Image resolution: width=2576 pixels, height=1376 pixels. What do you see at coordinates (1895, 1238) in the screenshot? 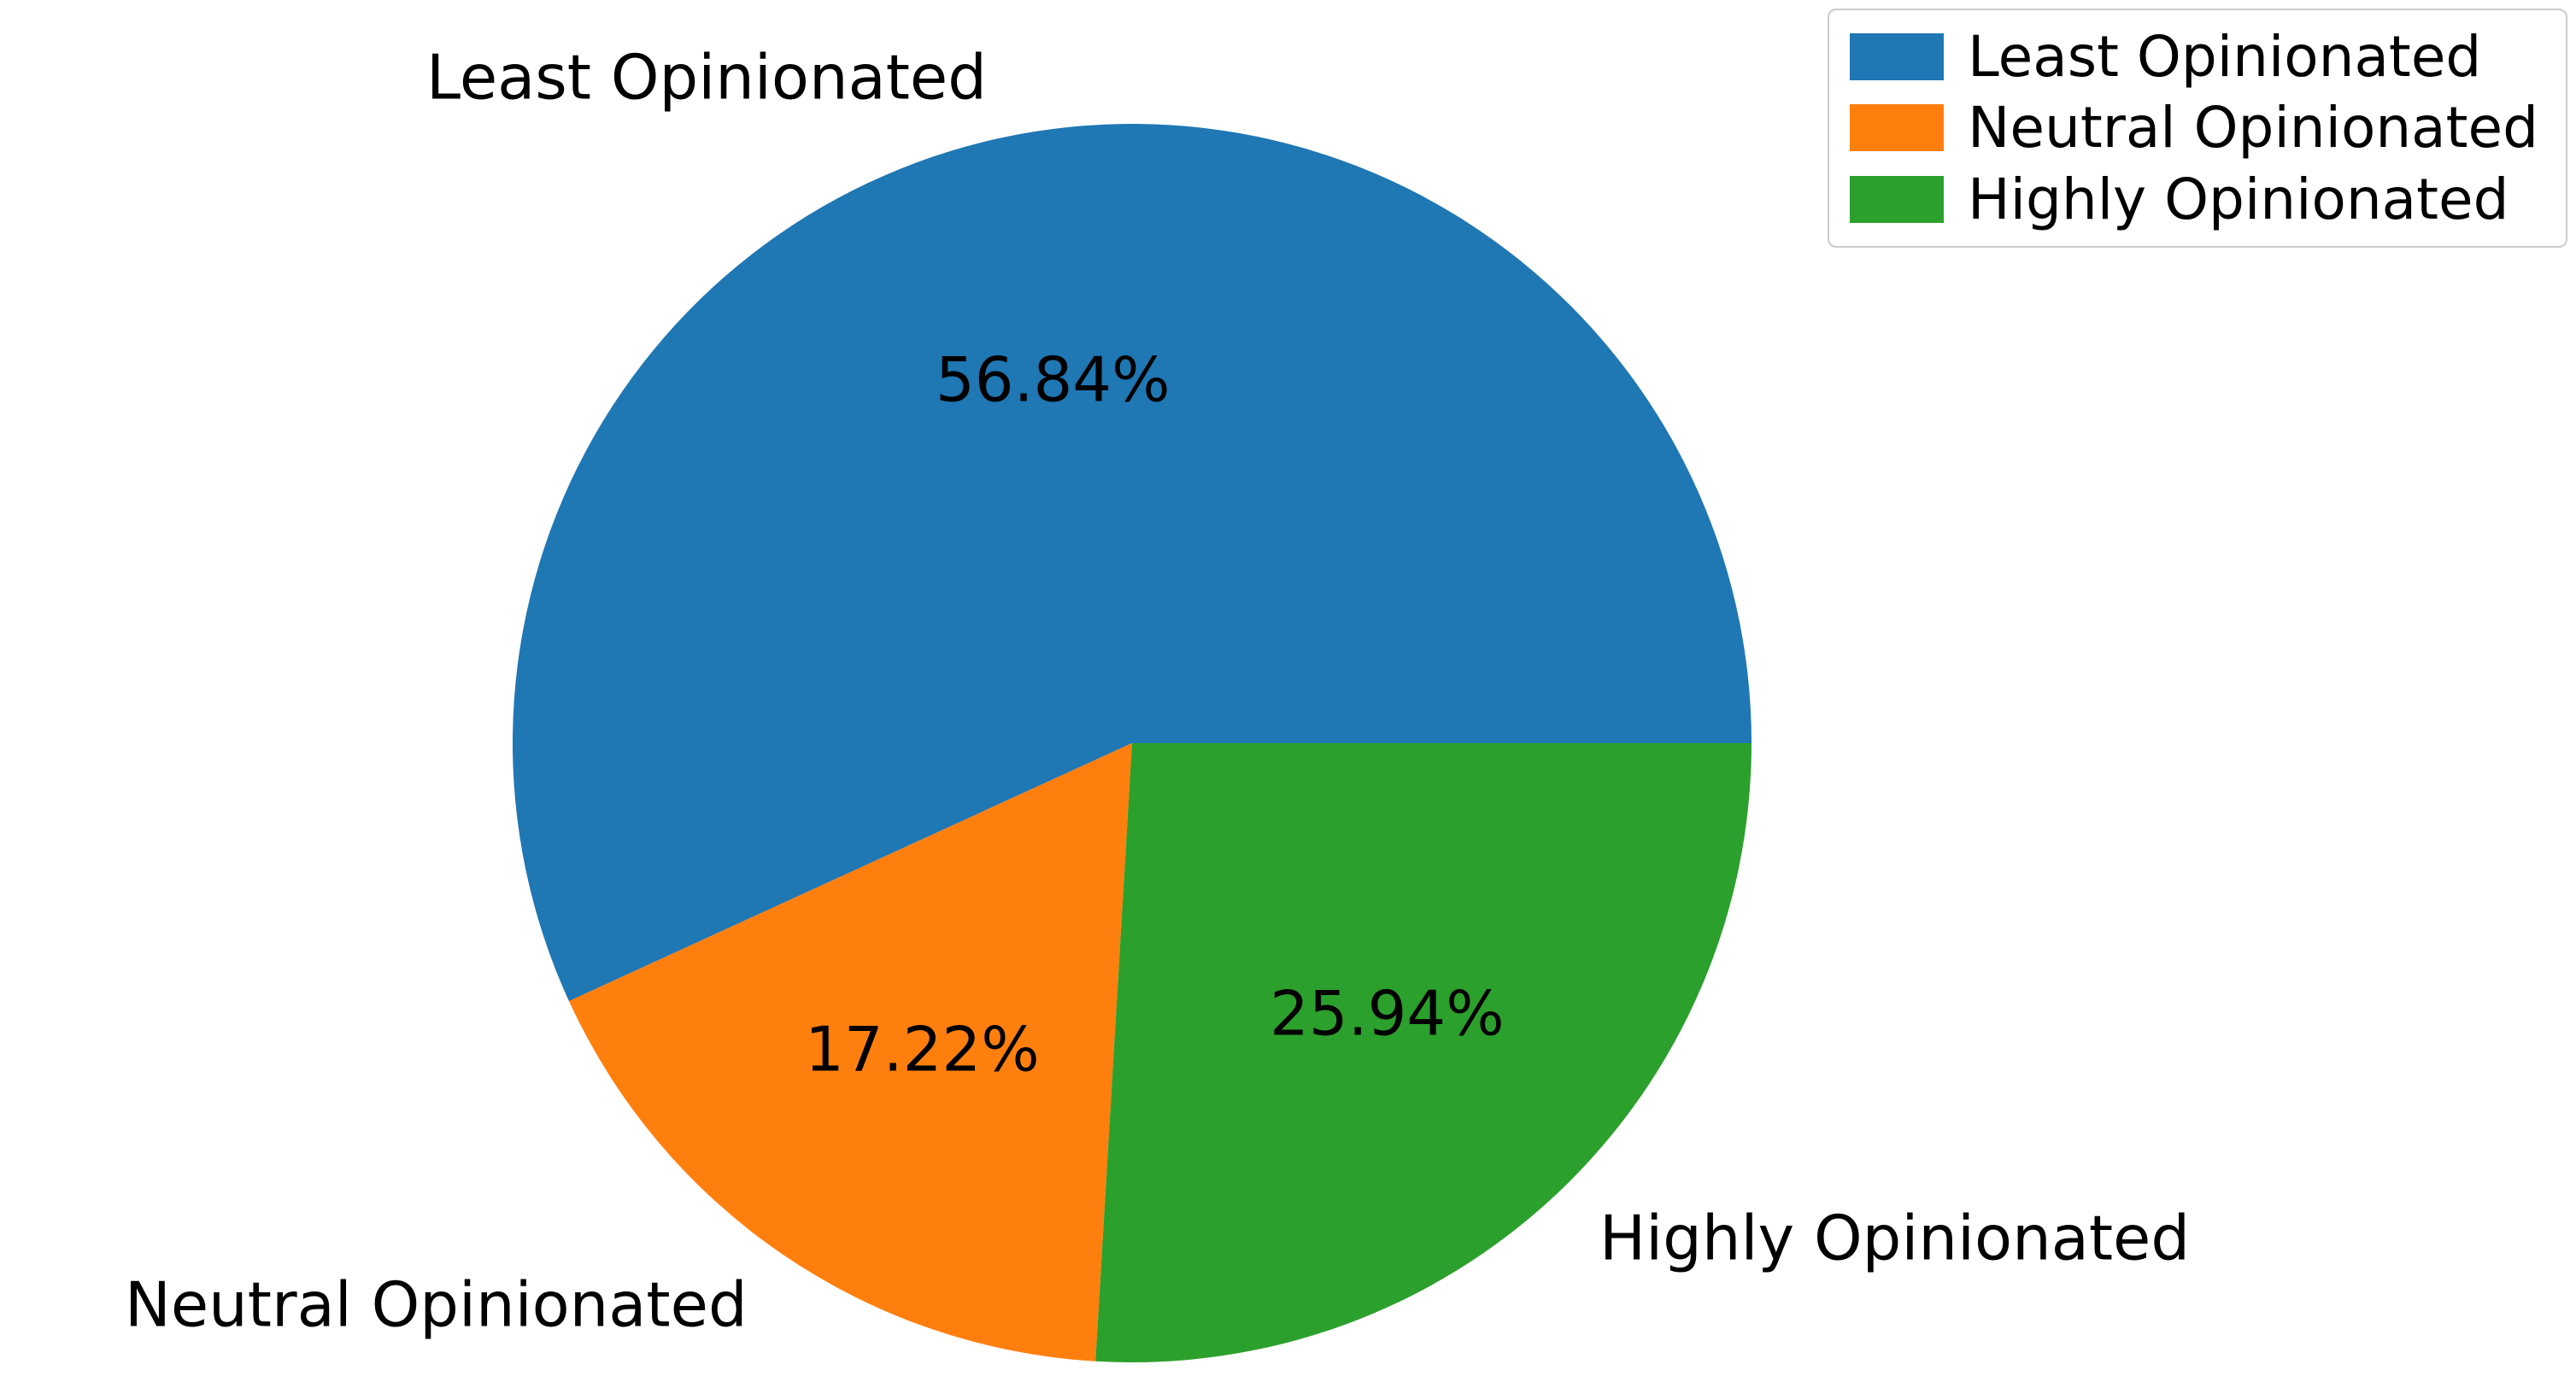
I see `slice-outer-label-highly-opinionated: Highly Opinionated` at bounding box center [1895, 1238].